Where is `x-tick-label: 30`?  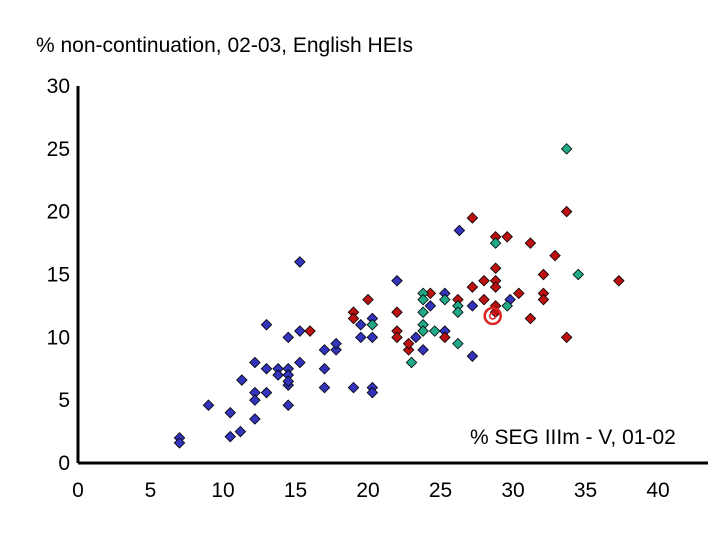 x-tick-label: 30 is located at coordinates (512, 490).